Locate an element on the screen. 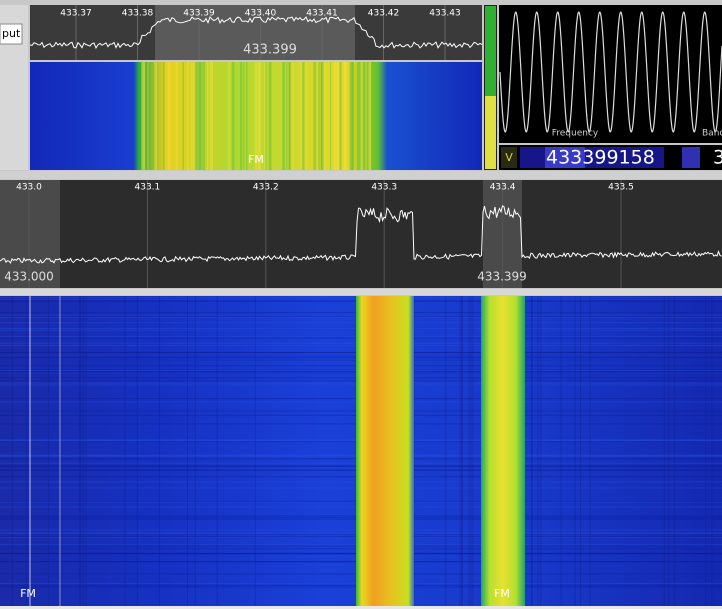  tick-label: 433.38 is located at coordinates (138, 14).